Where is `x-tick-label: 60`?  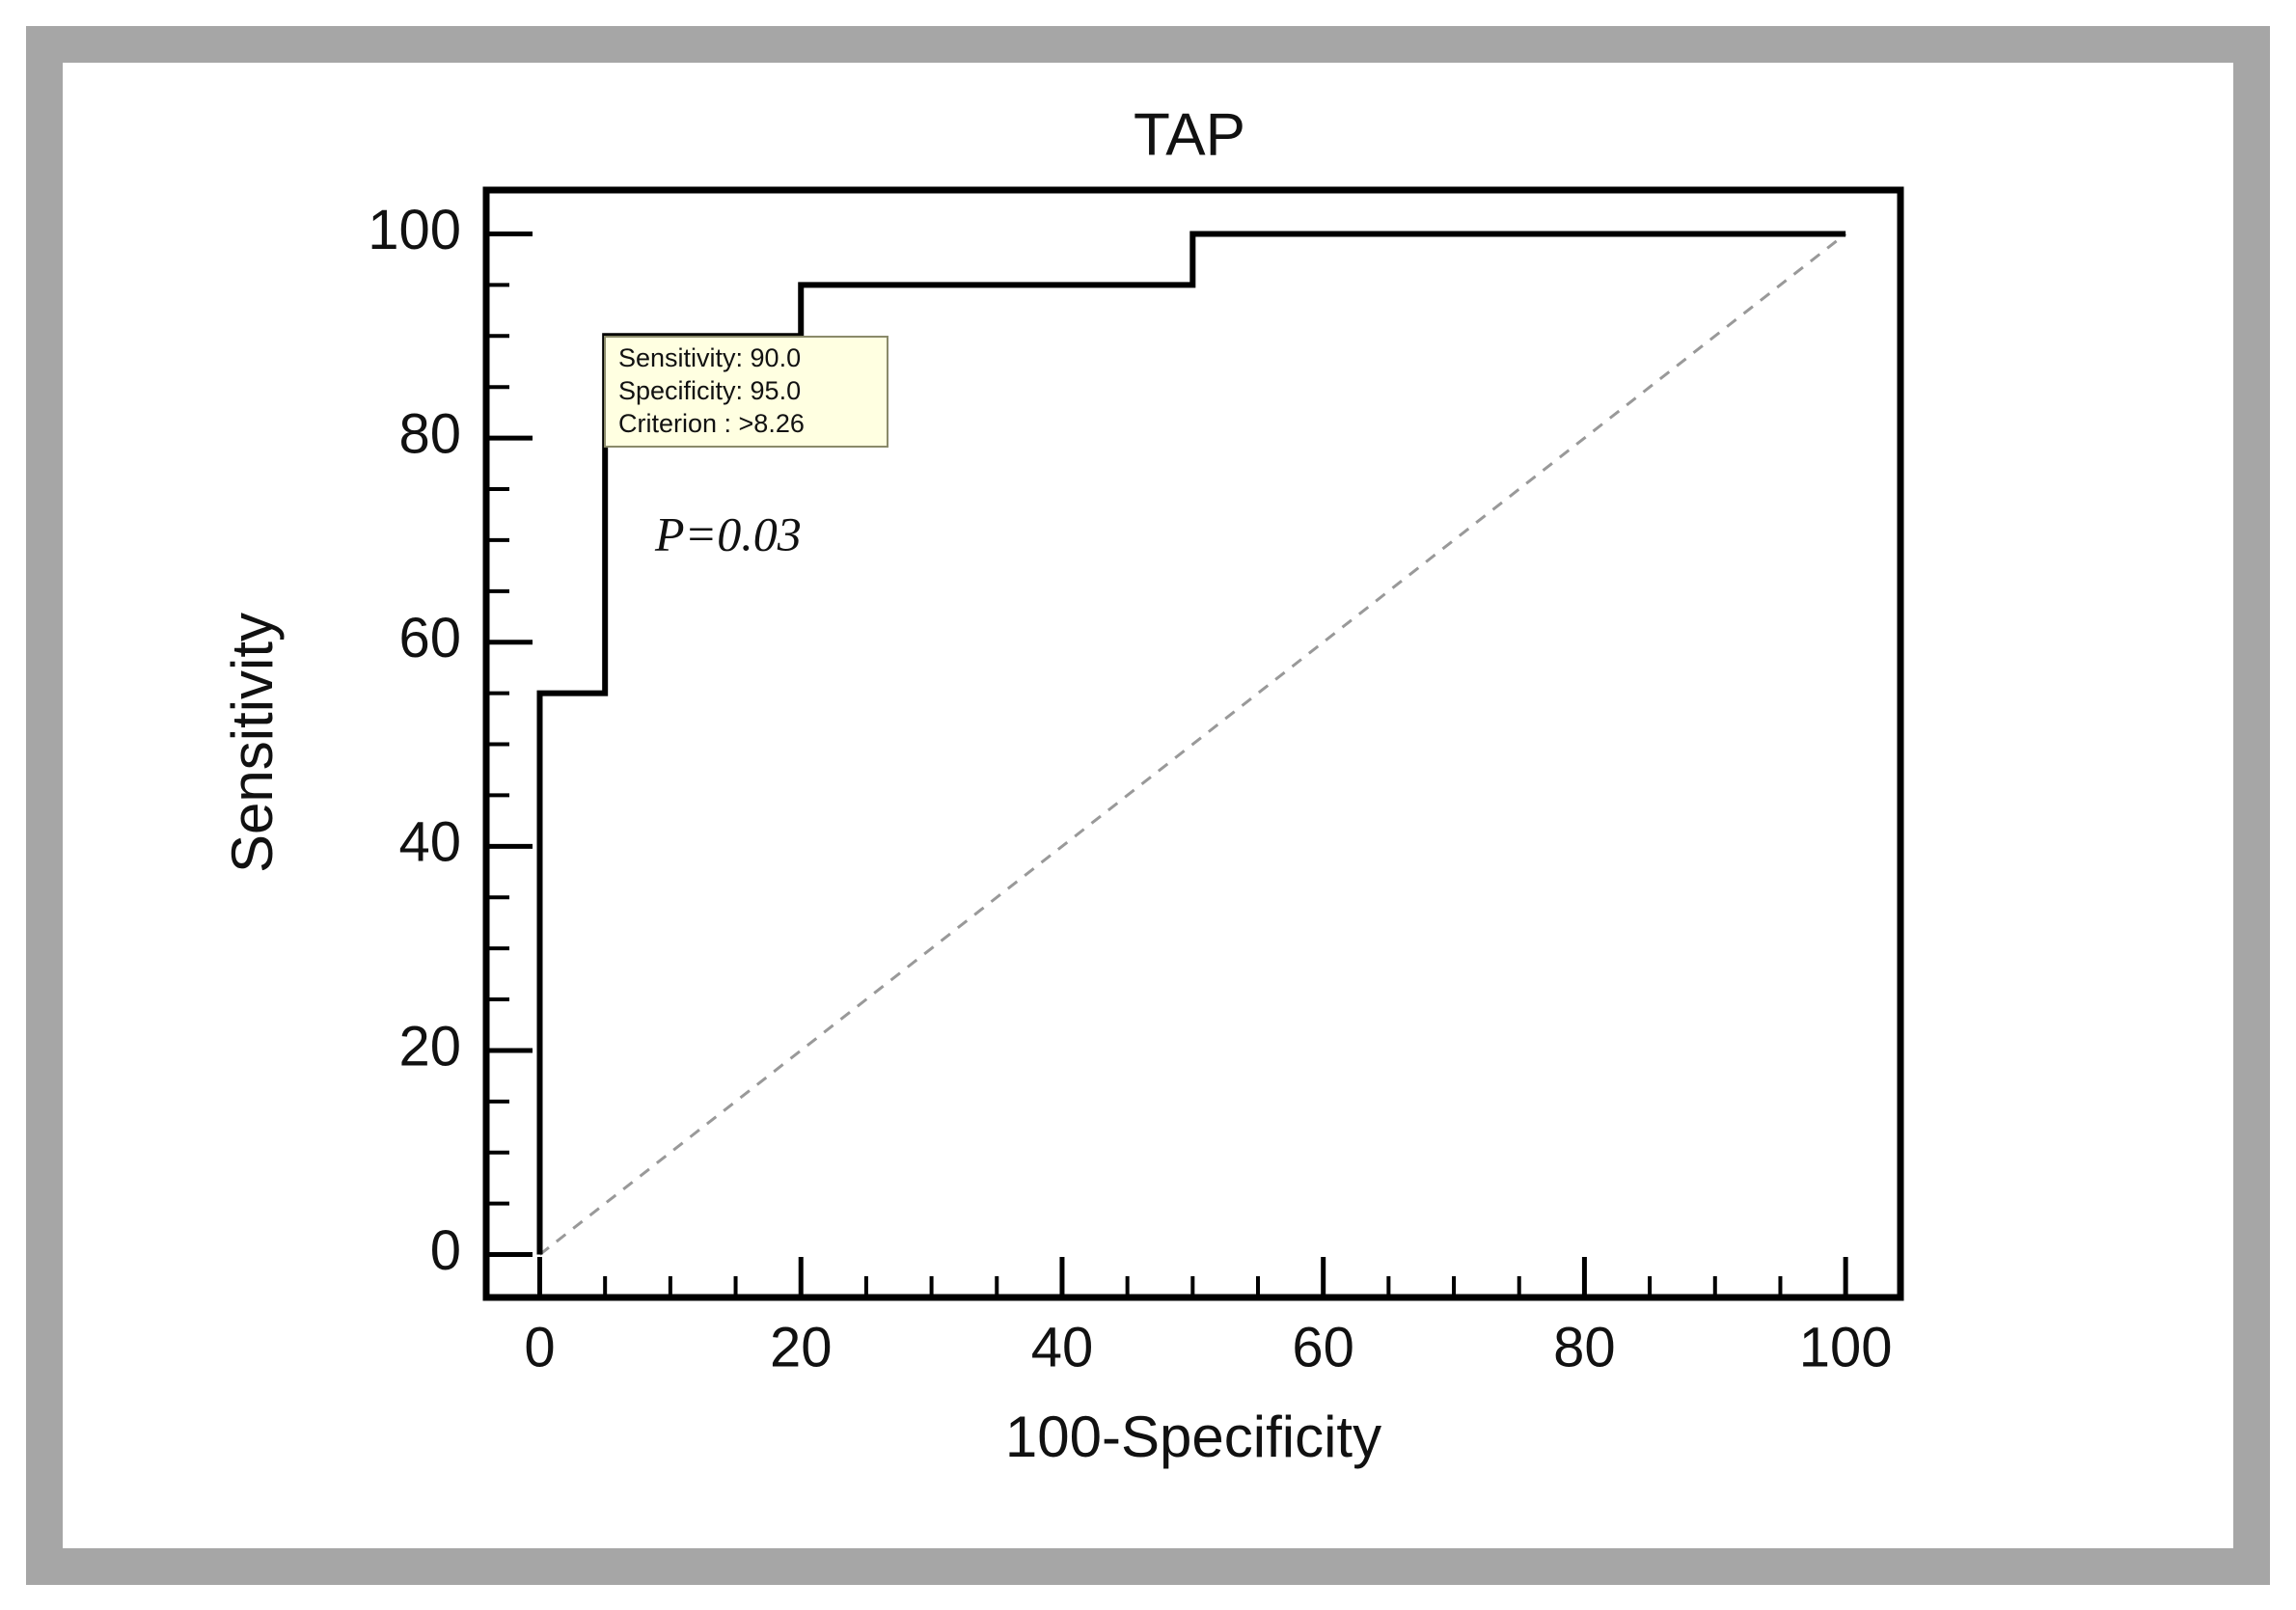
x-tick-label: 60 is located at coordinates (1323, 1347).